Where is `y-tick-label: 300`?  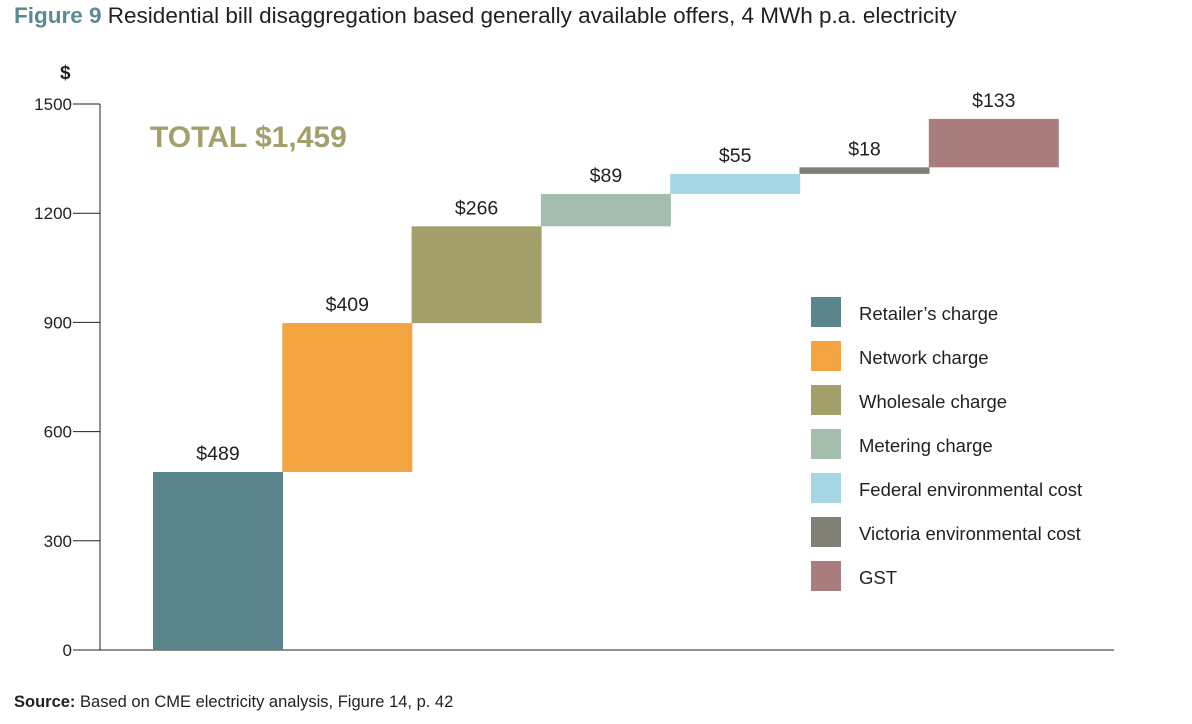
y-tick-label: 300 is located at coordinates (58, 541).